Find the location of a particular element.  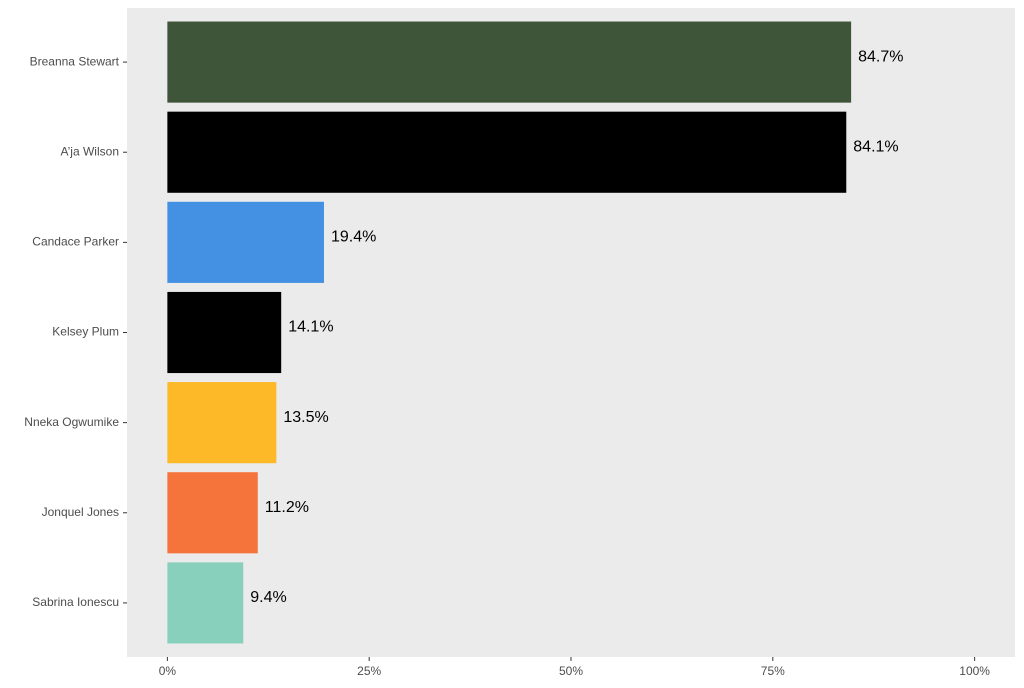

y-tick-label: Sabrina Ionescu is located at coordinates (75, 602).